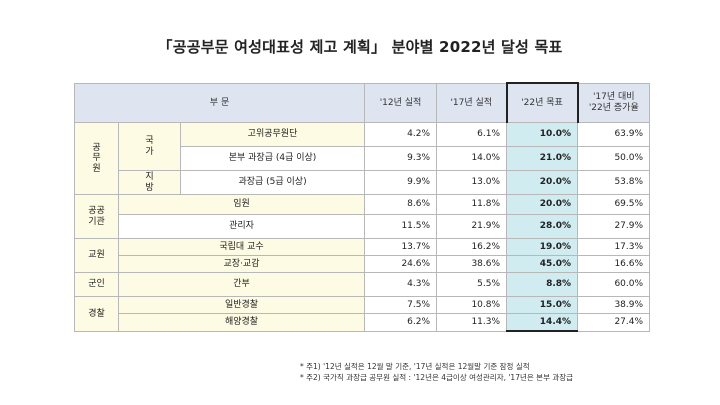  Describe the element at coordinates (542, 284) in the screenshot. I see `value-2022: 8.8%` at that location.